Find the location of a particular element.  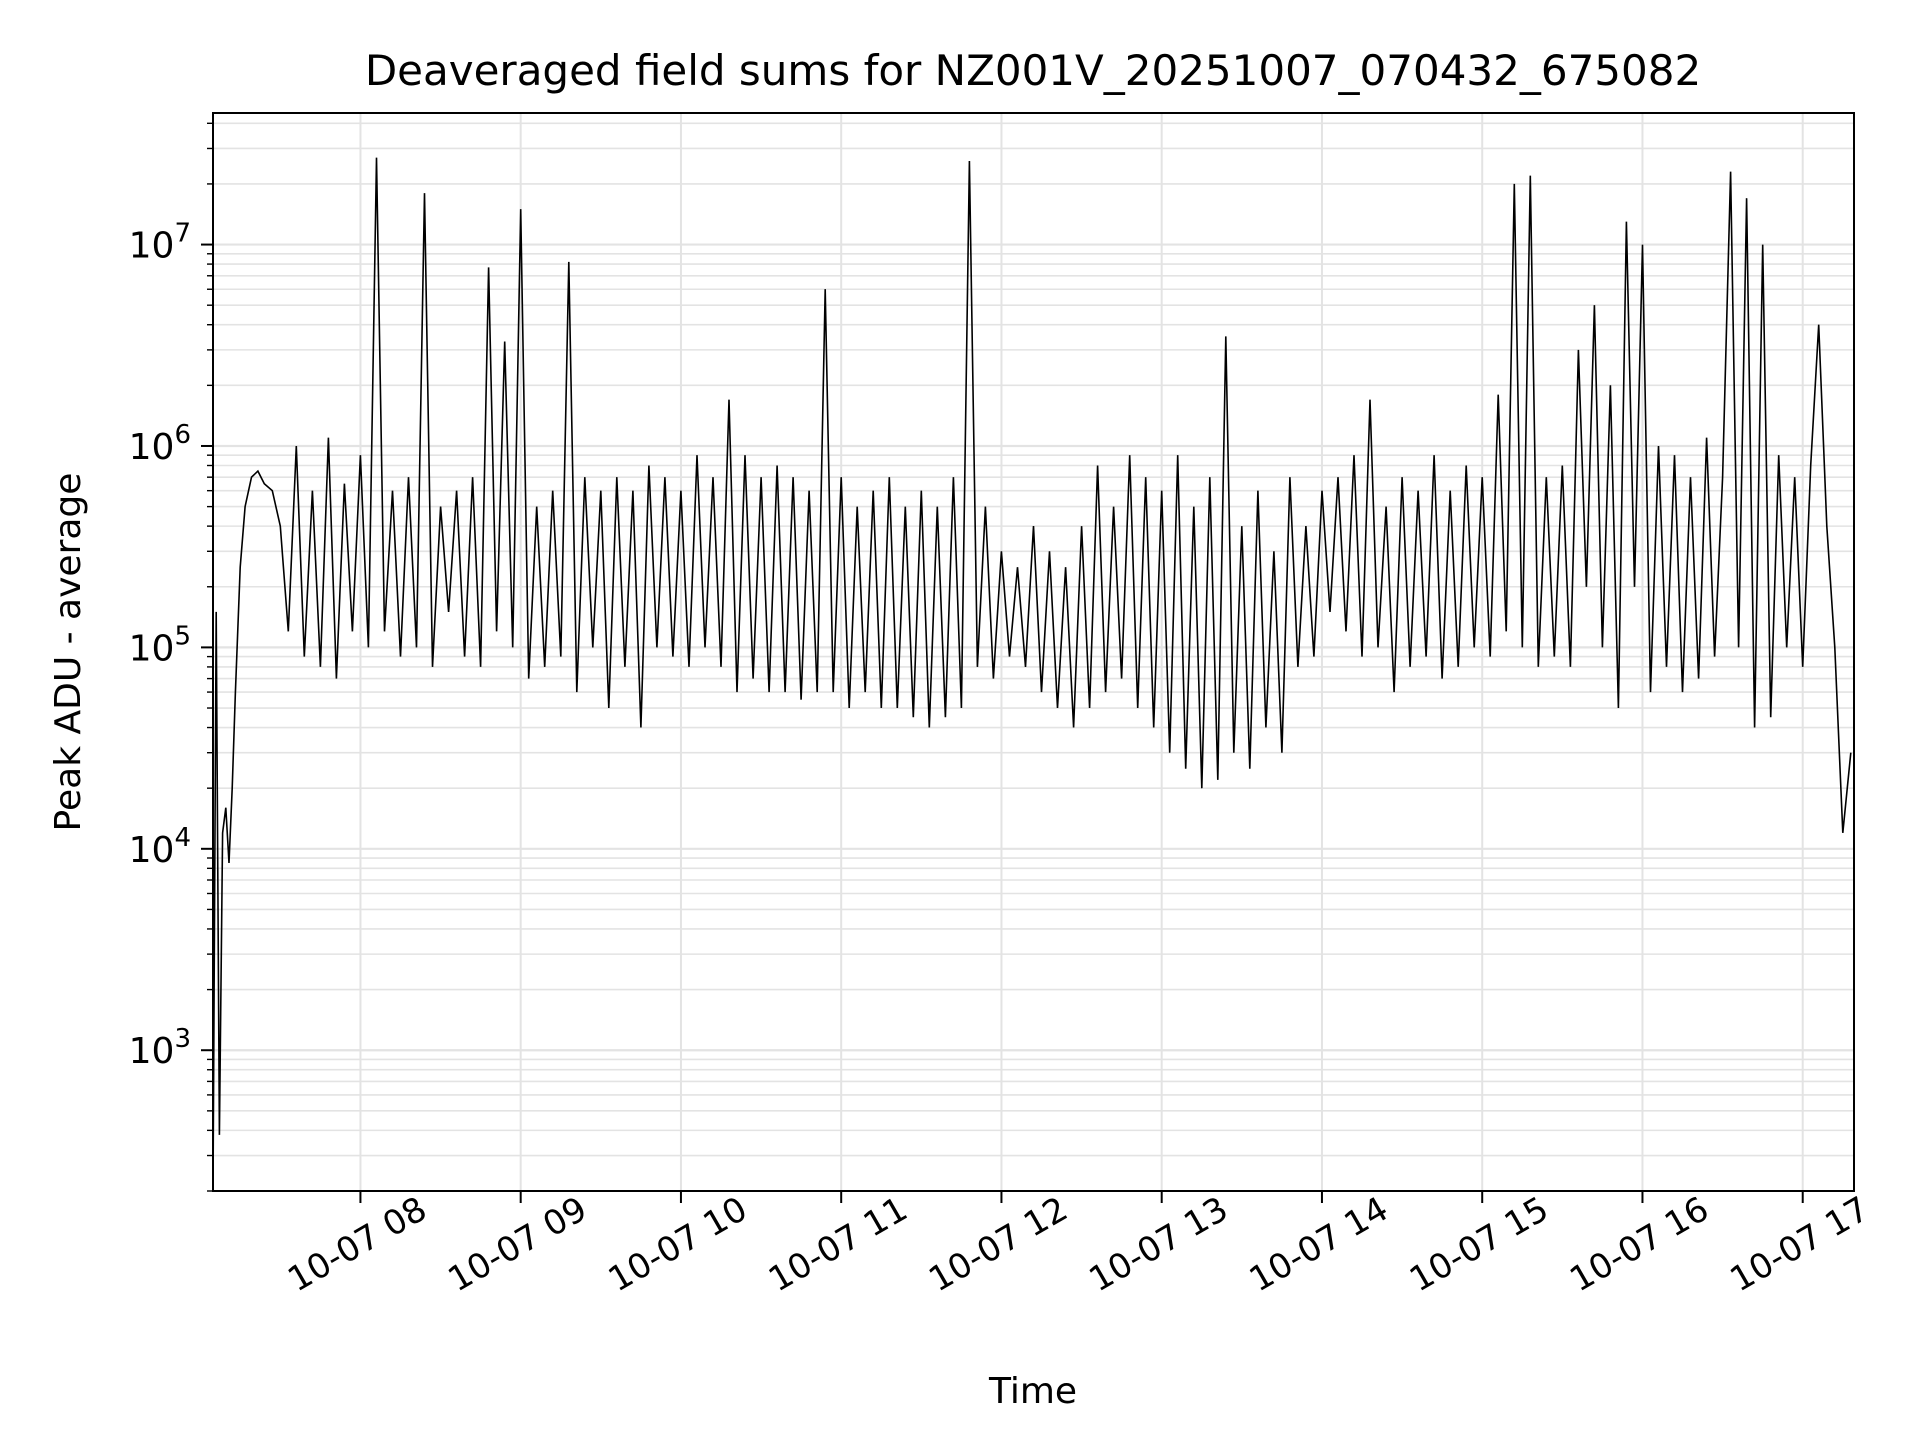

y-tick-labels: 10³ 10⁴ 10⁵ 10⁶ 10⁷ is located at coordinates (160, 646).